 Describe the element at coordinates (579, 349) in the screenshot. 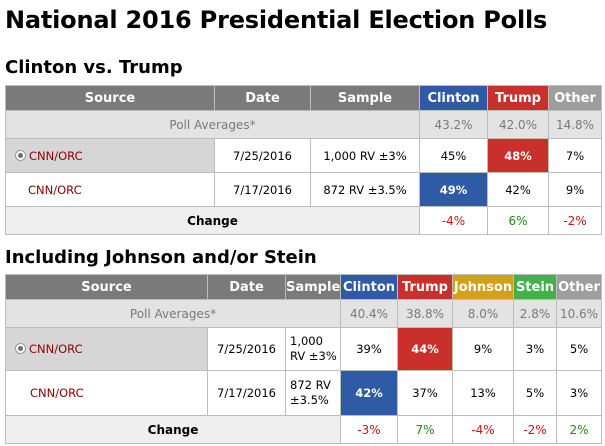

I see `result-other: 5%` at that location.